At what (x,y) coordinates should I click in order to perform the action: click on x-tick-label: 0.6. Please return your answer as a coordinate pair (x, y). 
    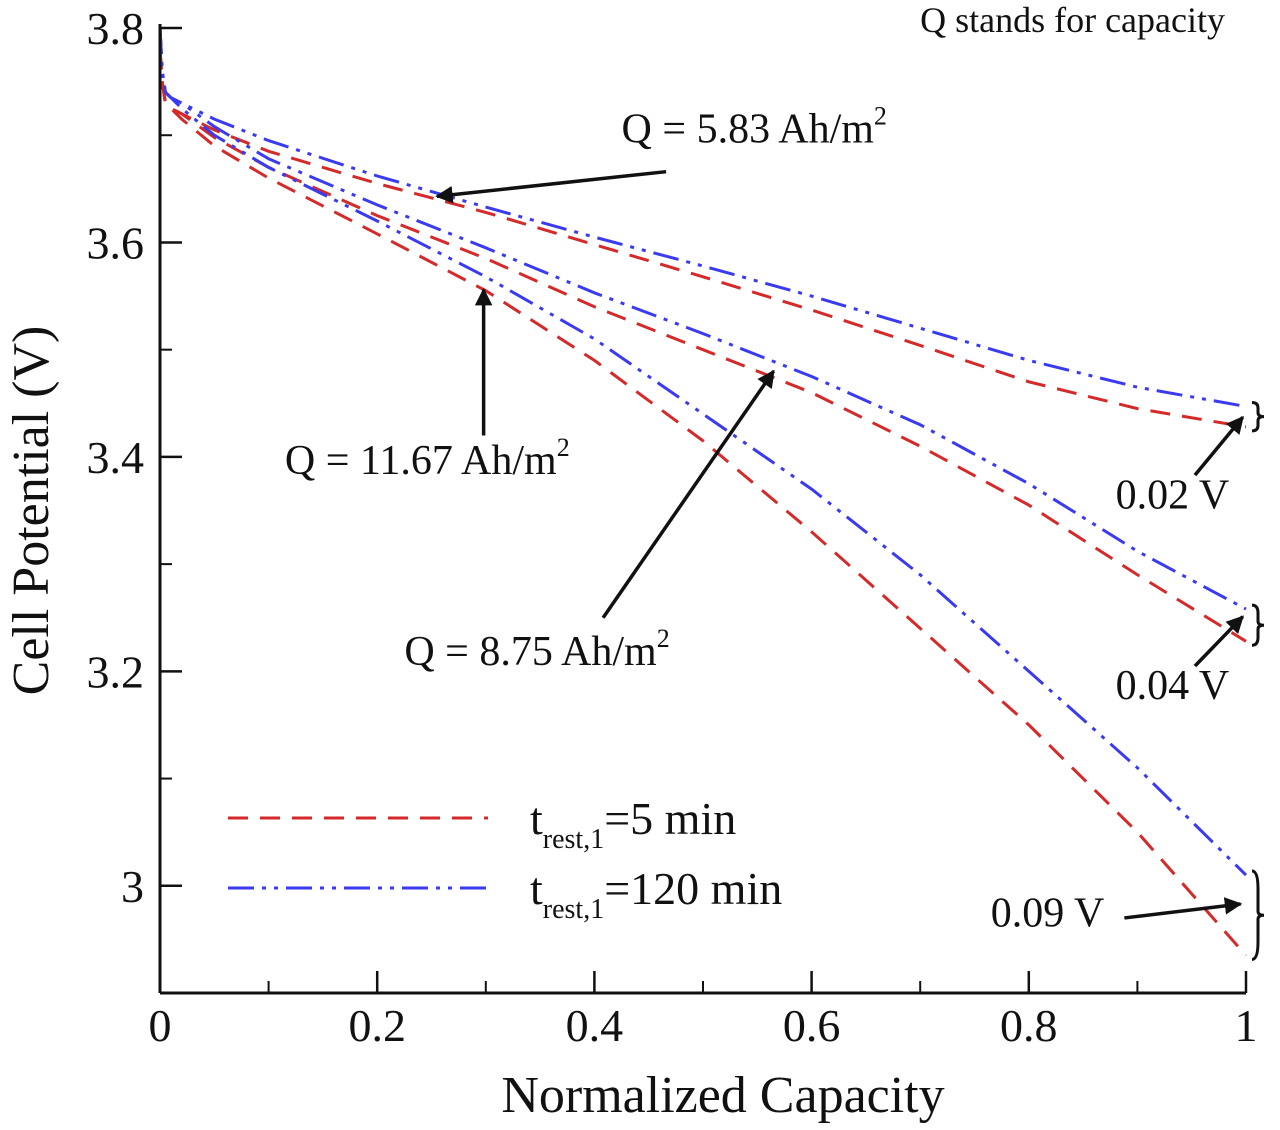
    Looking at the image, I should click on (812, 1025).